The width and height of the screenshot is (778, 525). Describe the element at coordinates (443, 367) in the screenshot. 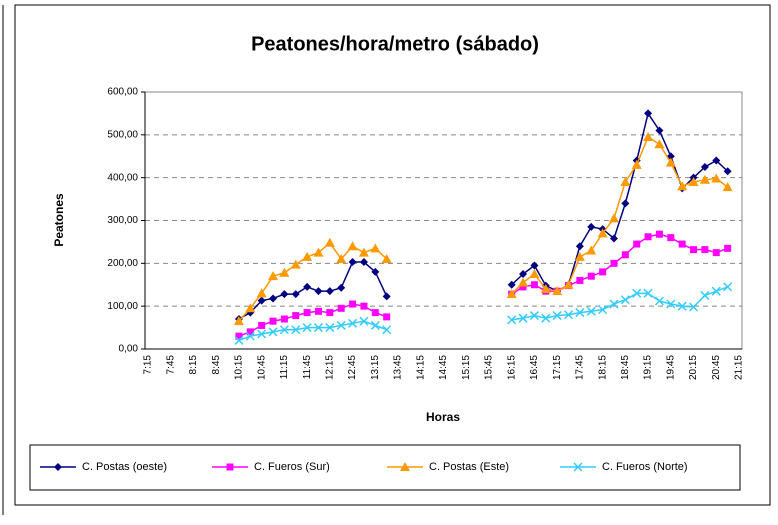

I see `x-tick-label: 14:45` at that location.